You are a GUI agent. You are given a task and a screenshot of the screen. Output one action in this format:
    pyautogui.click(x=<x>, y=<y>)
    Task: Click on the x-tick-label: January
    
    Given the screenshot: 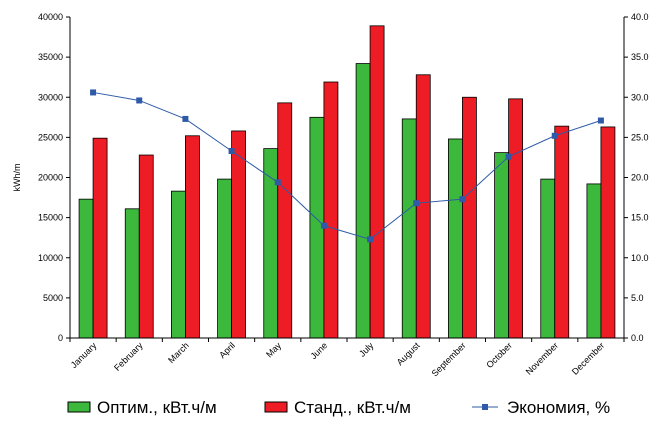 What is the action you would take?
    pyautogui.click(x=84, y=355)
    